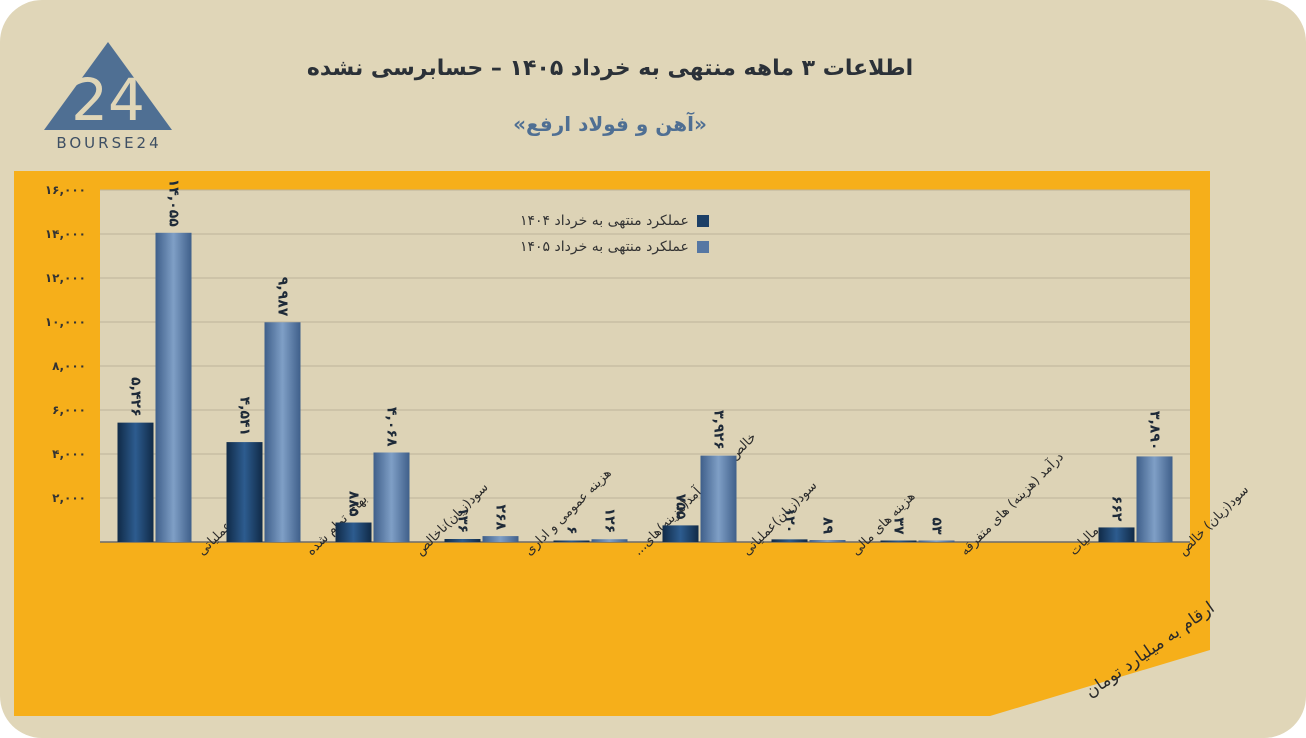 The width and height of the screenshot is (1306, 738). What do you see at coordinates (828, 526) in the screenshot?
I see `data-label: ۸۹` at bounding box center [828, 526].